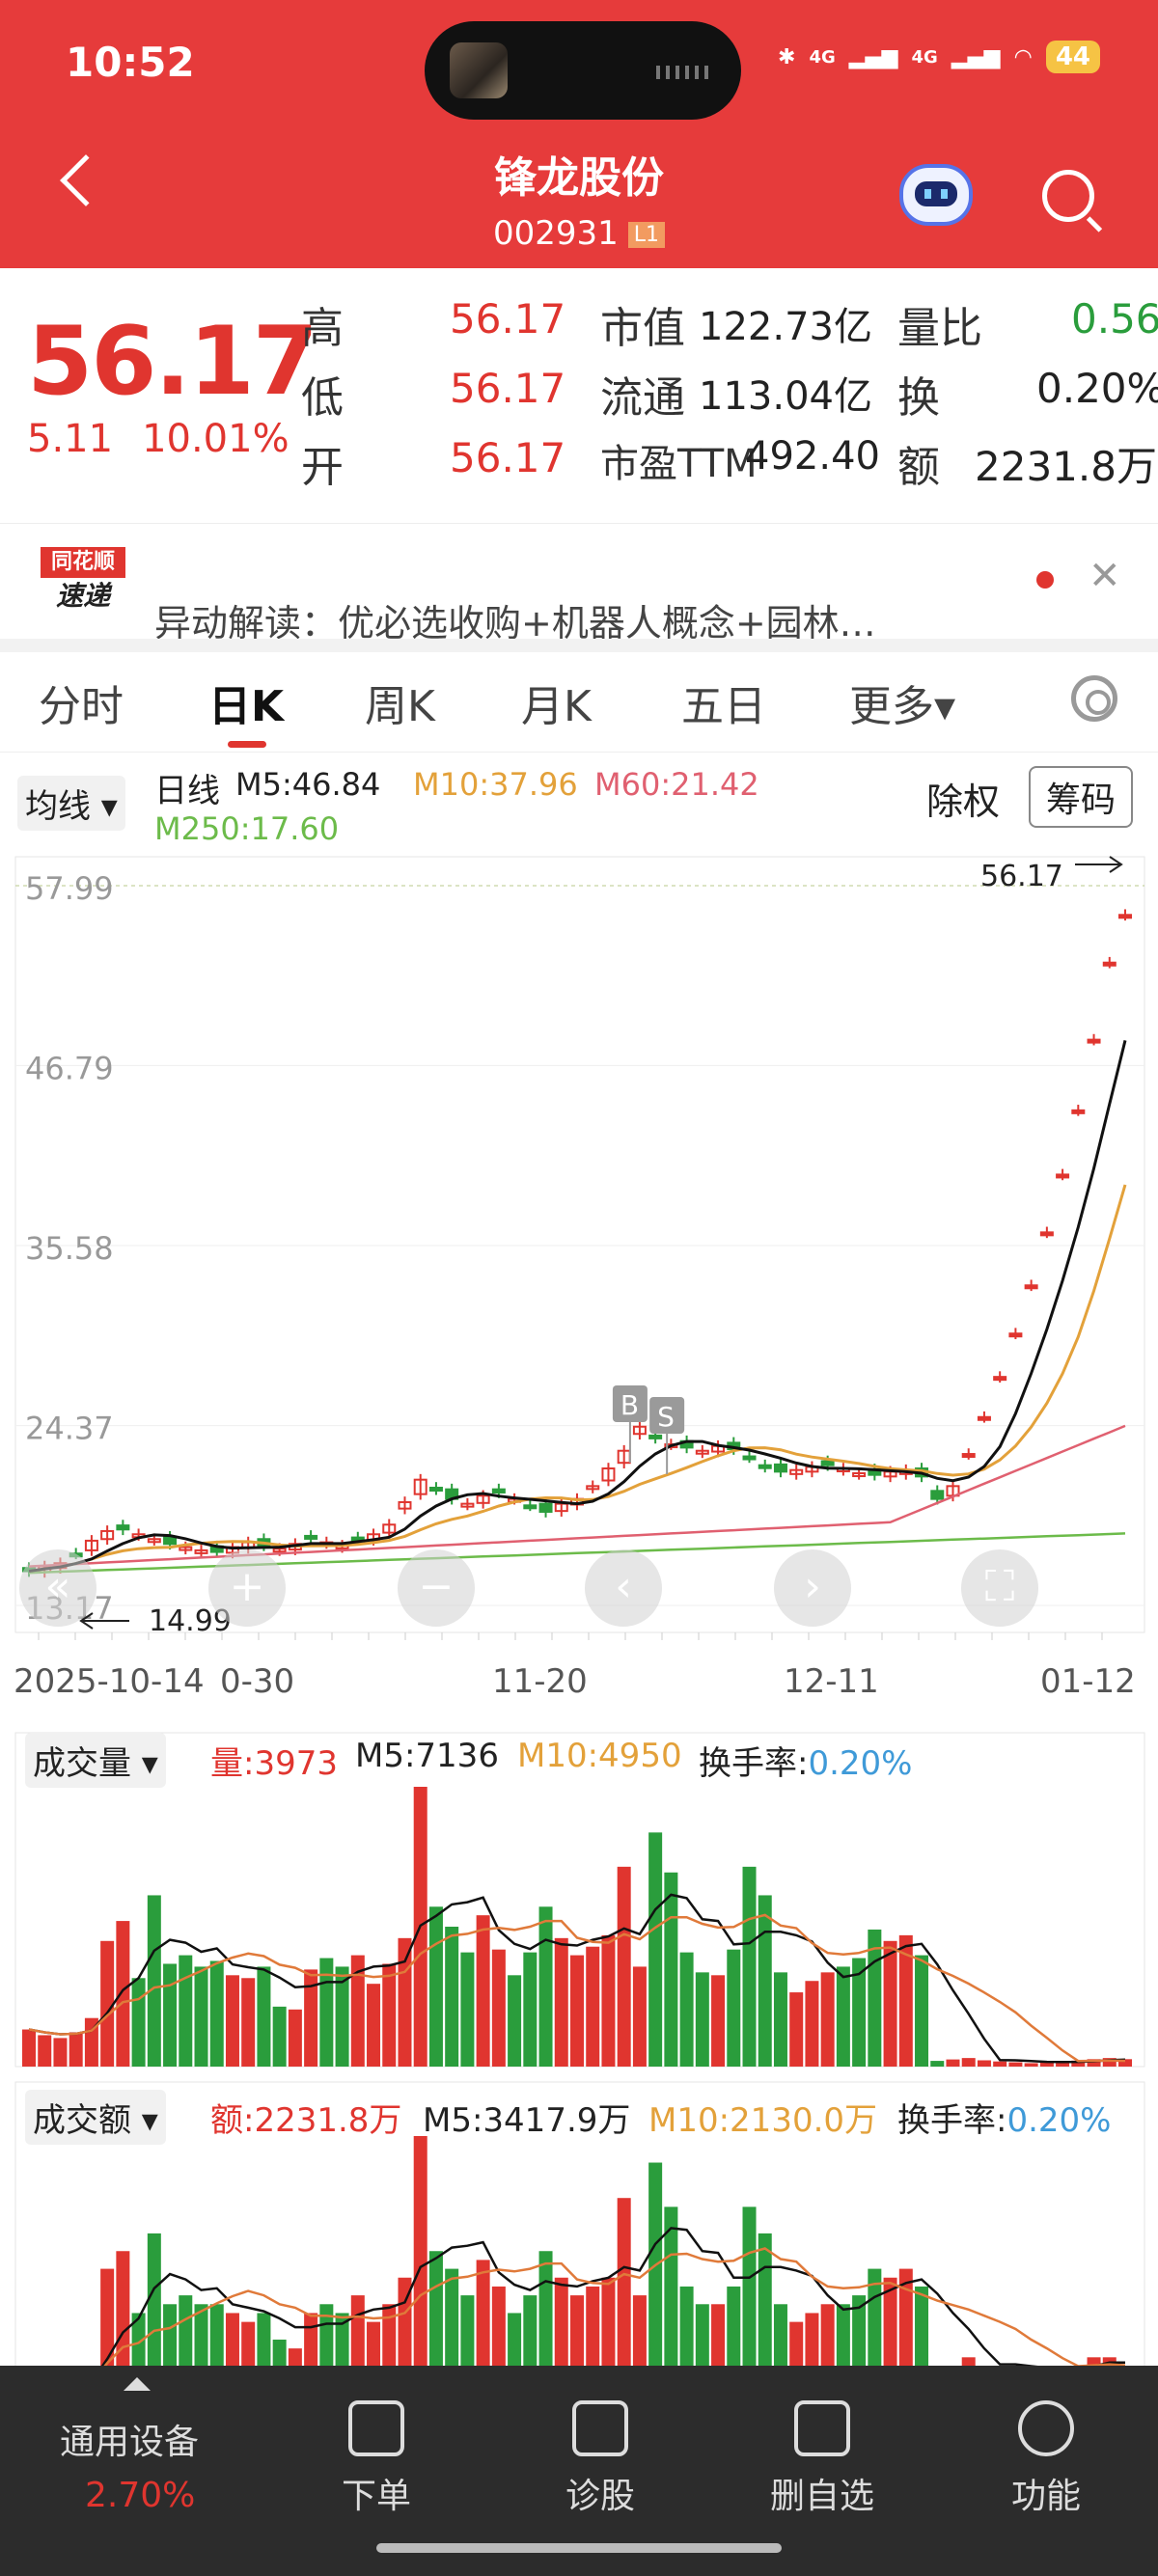  Describe the element at coordinates (873, 57) in the screenshot. I see `signal-bars-icon: ▂▄▆` at that location.